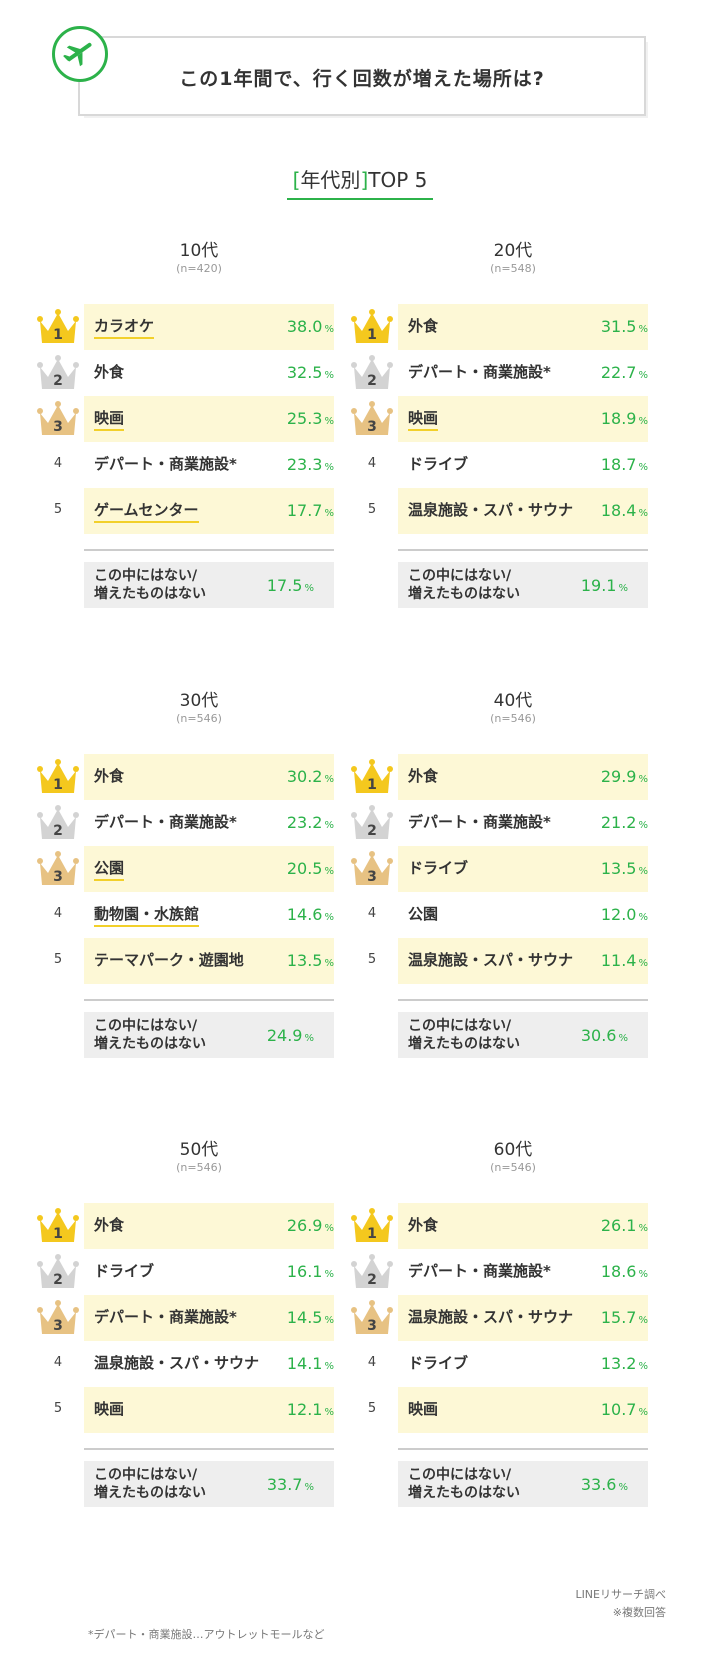 The image size is (720, 1658). What do you see at coordinates (604, 1035) in the screenshot?
I see `none-percentage-value: 30.6%` at bounding box center [604, 1035].